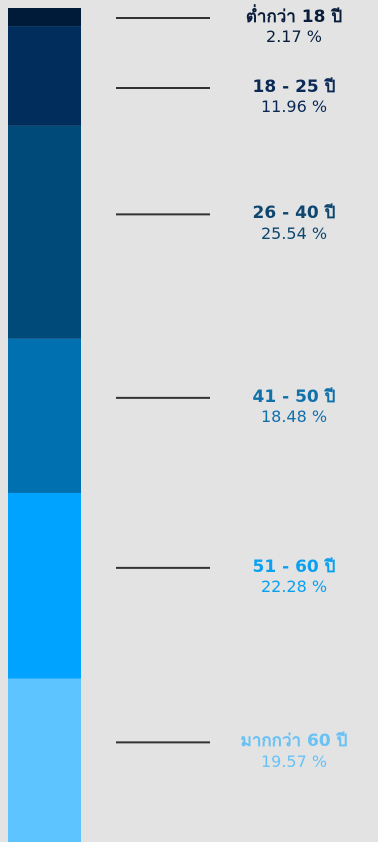  Describe the element at coordinates (294, 17) in the screenshot. I see `age-range-label: ต่ำกว่า 18 ปี` at that location.